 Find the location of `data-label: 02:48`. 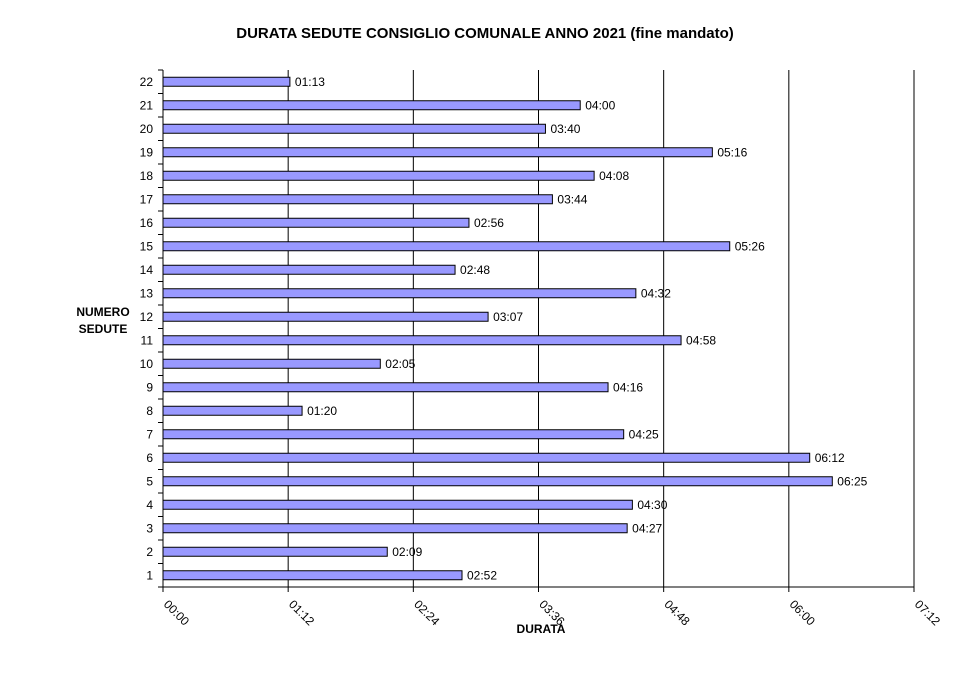

data-label: 02:48 is located at coordinates (475, 270).